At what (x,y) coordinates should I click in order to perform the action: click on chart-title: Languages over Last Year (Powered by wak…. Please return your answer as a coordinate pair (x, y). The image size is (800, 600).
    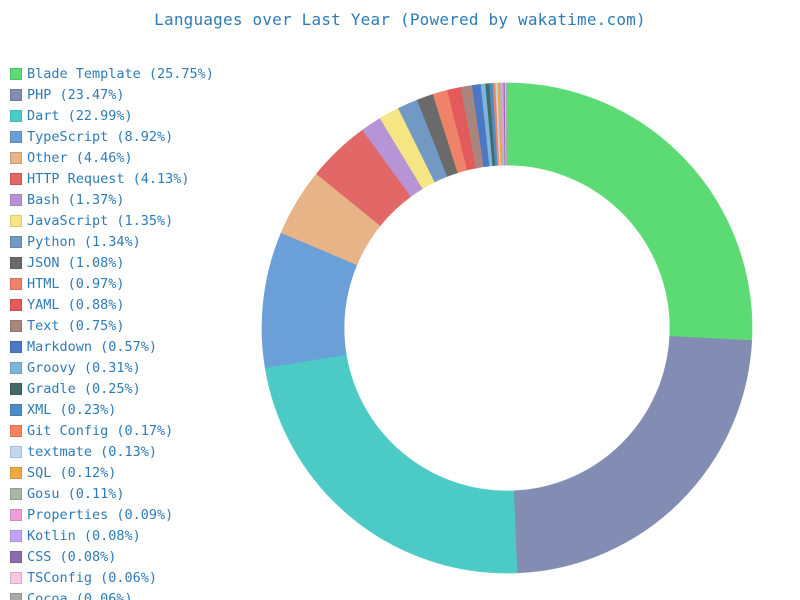
    Looking at the image, I should click on (400, 19).